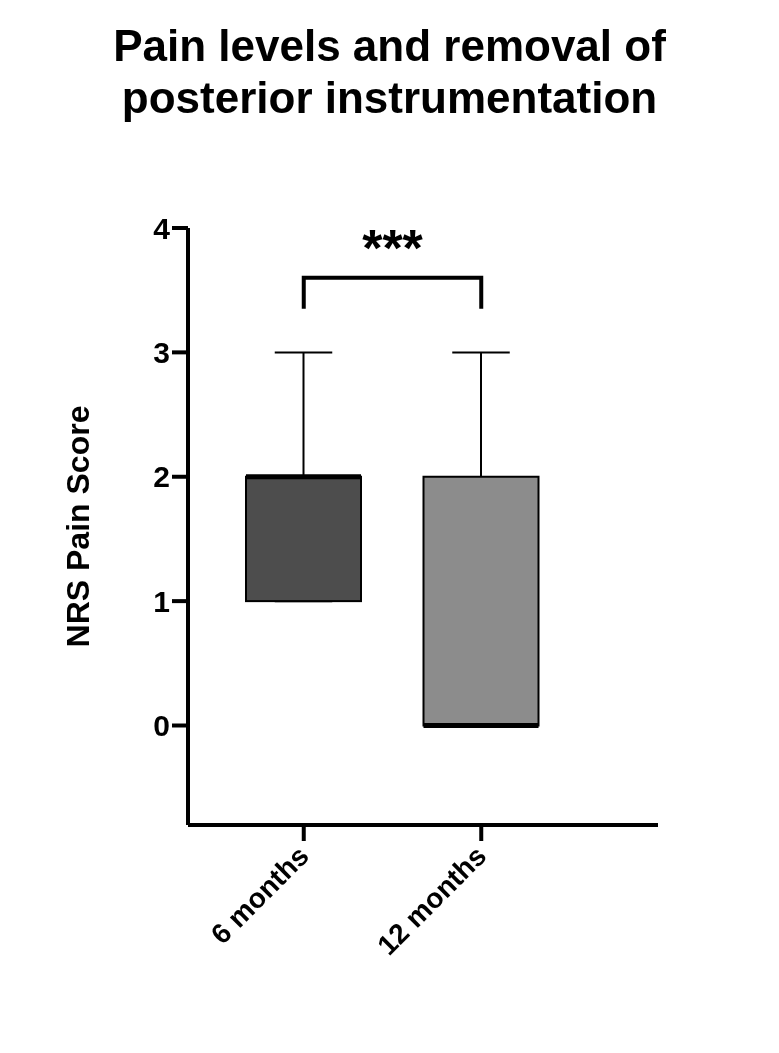  I want to click on y-tick-label: 3, so click(161, 353).